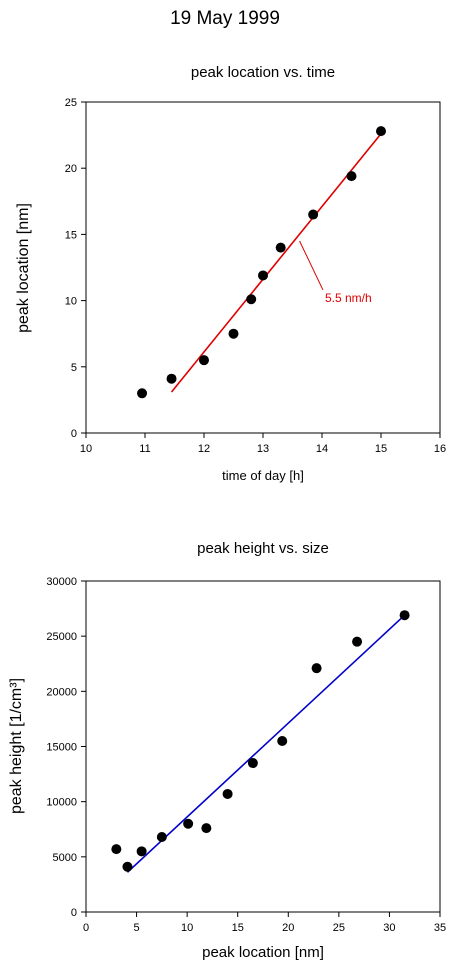 This screenshot has width=450, height=967. I want to click on y-tick-label: 20, so click(71, 169).